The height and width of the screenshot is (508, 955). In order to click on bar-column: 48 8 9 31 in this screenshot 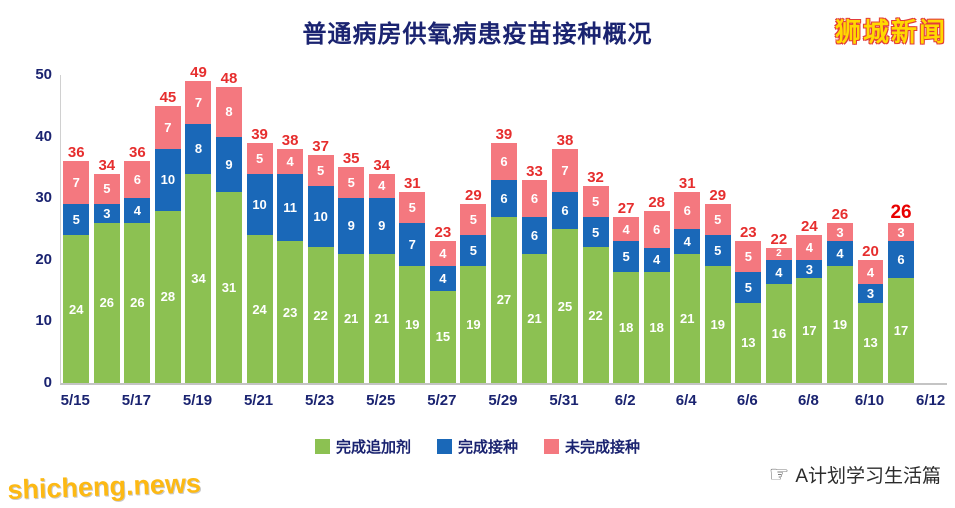, I will do `click(229, 227)`.